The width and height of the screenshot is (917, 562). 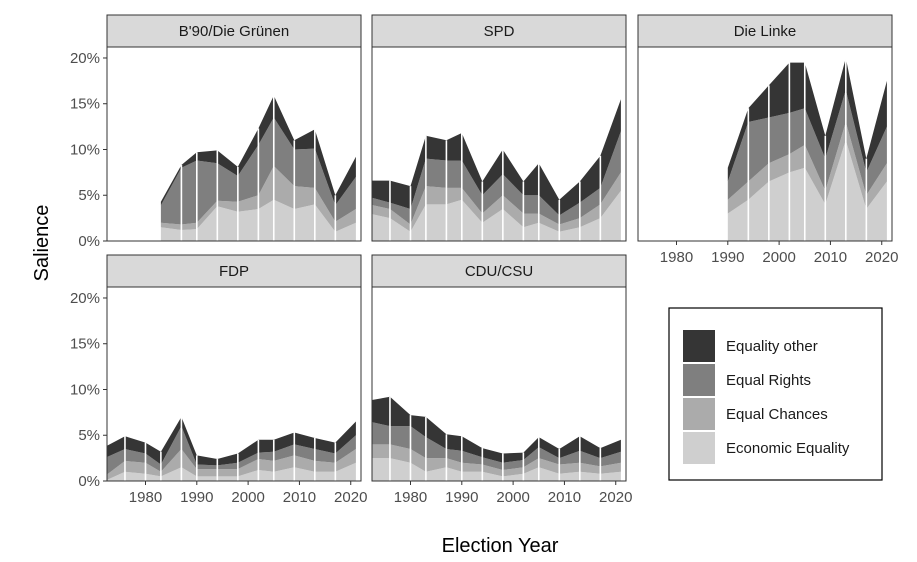 I want to click on facet-title: CDU/CSU, so click(x=499, y=271).